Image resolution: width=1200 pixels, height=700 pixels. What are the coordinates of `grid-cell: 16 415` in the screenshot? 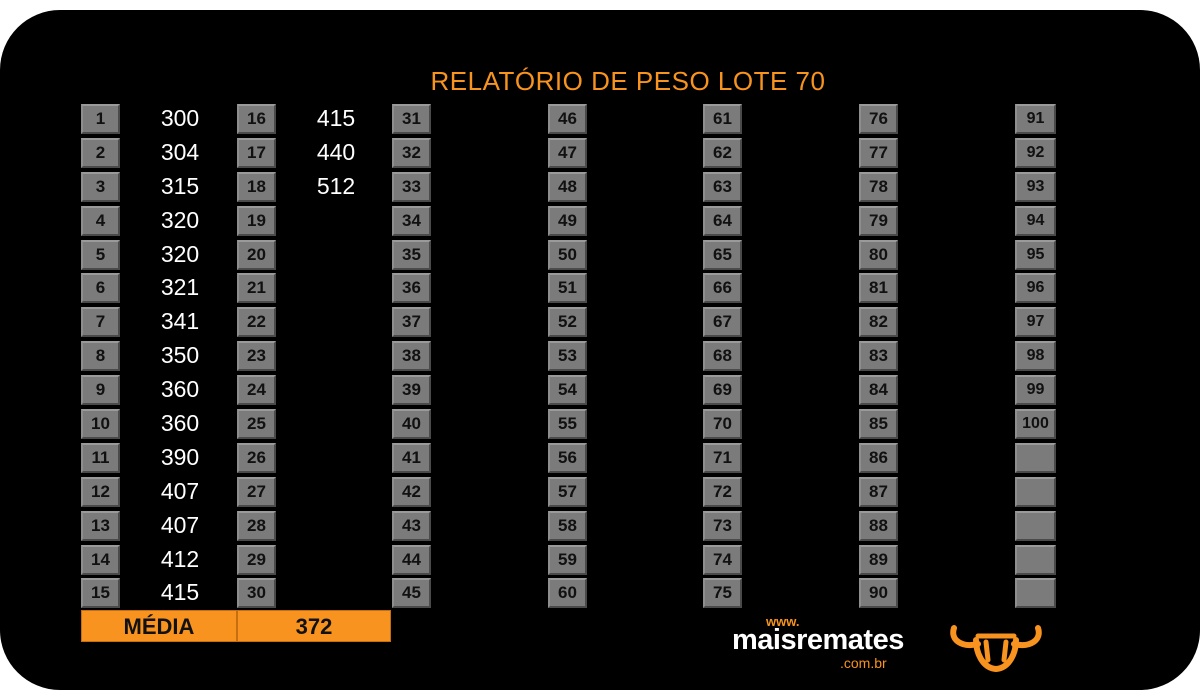 It's located at (296, 119).